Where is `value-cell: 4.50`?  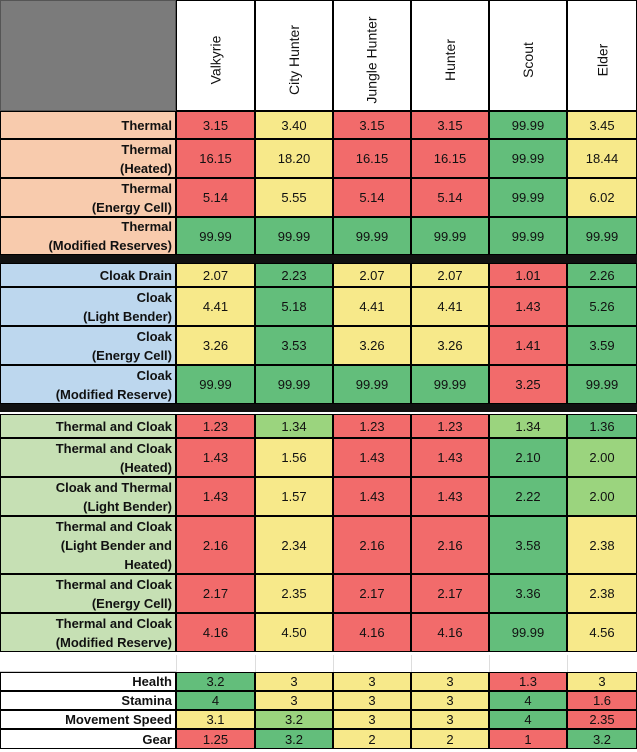 value-cell: 4.50 is located at coordinates (294, 632).